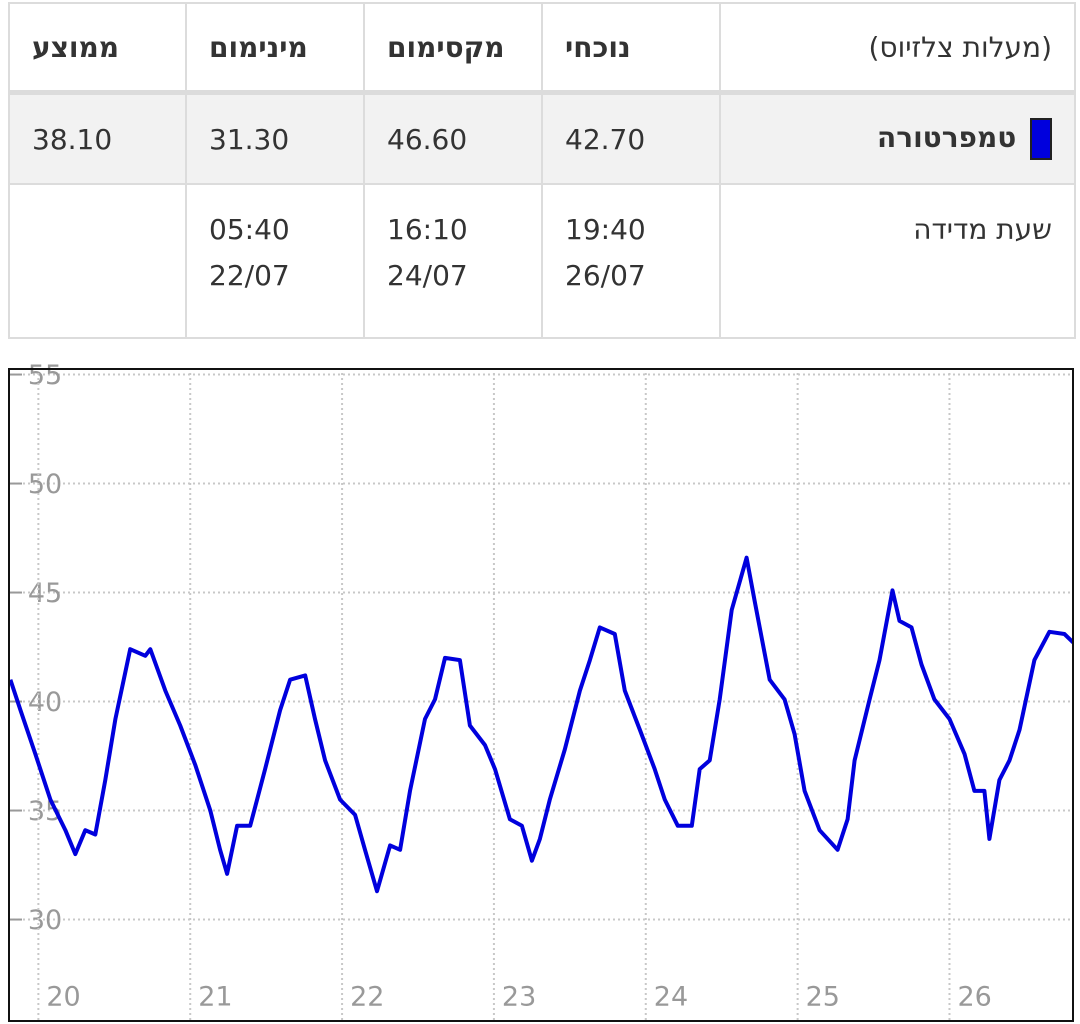 The width and height of the screenshot is (1080, 1024). I want to click on row-label-cell: שעת מדידה, so click(897, 261).